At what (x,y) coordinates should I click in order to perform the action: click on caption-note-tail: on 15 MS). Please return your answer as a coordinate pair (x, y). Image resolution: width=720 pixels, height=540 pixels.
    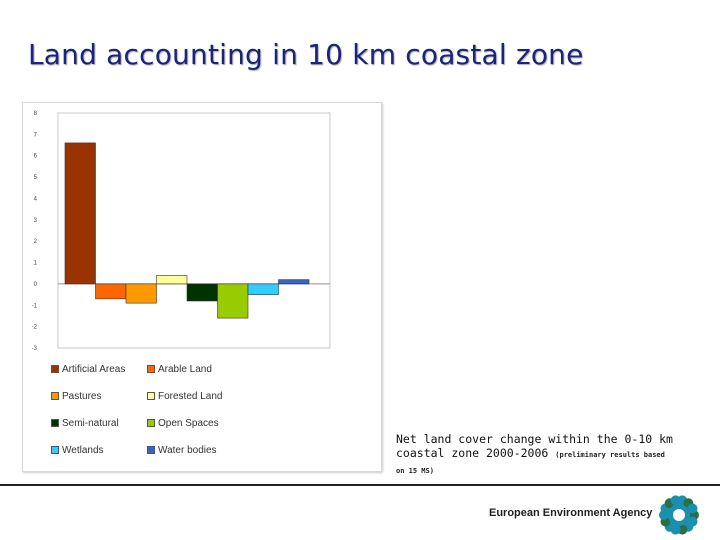
    Looking at the image, I should click on (415, 471).